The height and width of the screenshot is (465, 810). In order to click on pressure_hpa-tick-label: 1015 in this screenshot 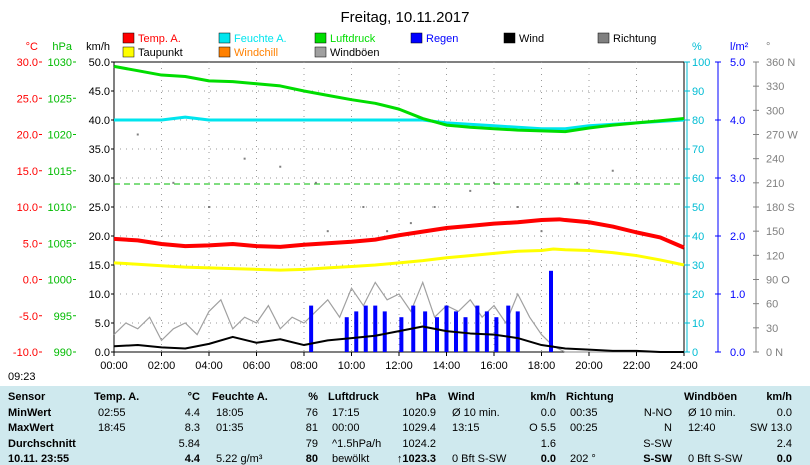, I will do `click(60, 172)`.